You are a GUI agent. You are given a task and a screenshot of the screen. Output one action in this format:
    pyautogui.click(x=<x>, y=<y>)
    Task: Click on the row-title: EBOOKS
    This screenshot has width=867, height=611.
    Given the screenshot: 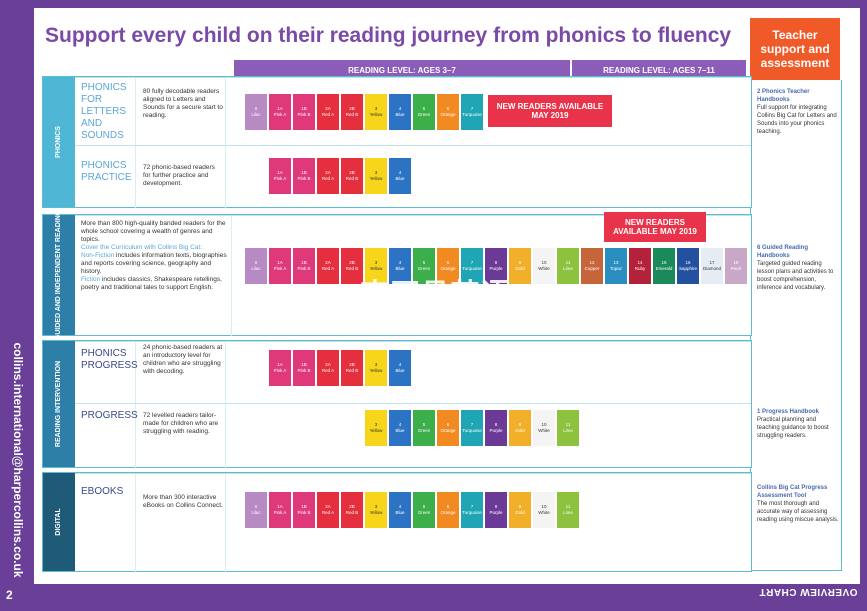 What is the action you would take?
    pyautogui.click(x=102, y=491)
    